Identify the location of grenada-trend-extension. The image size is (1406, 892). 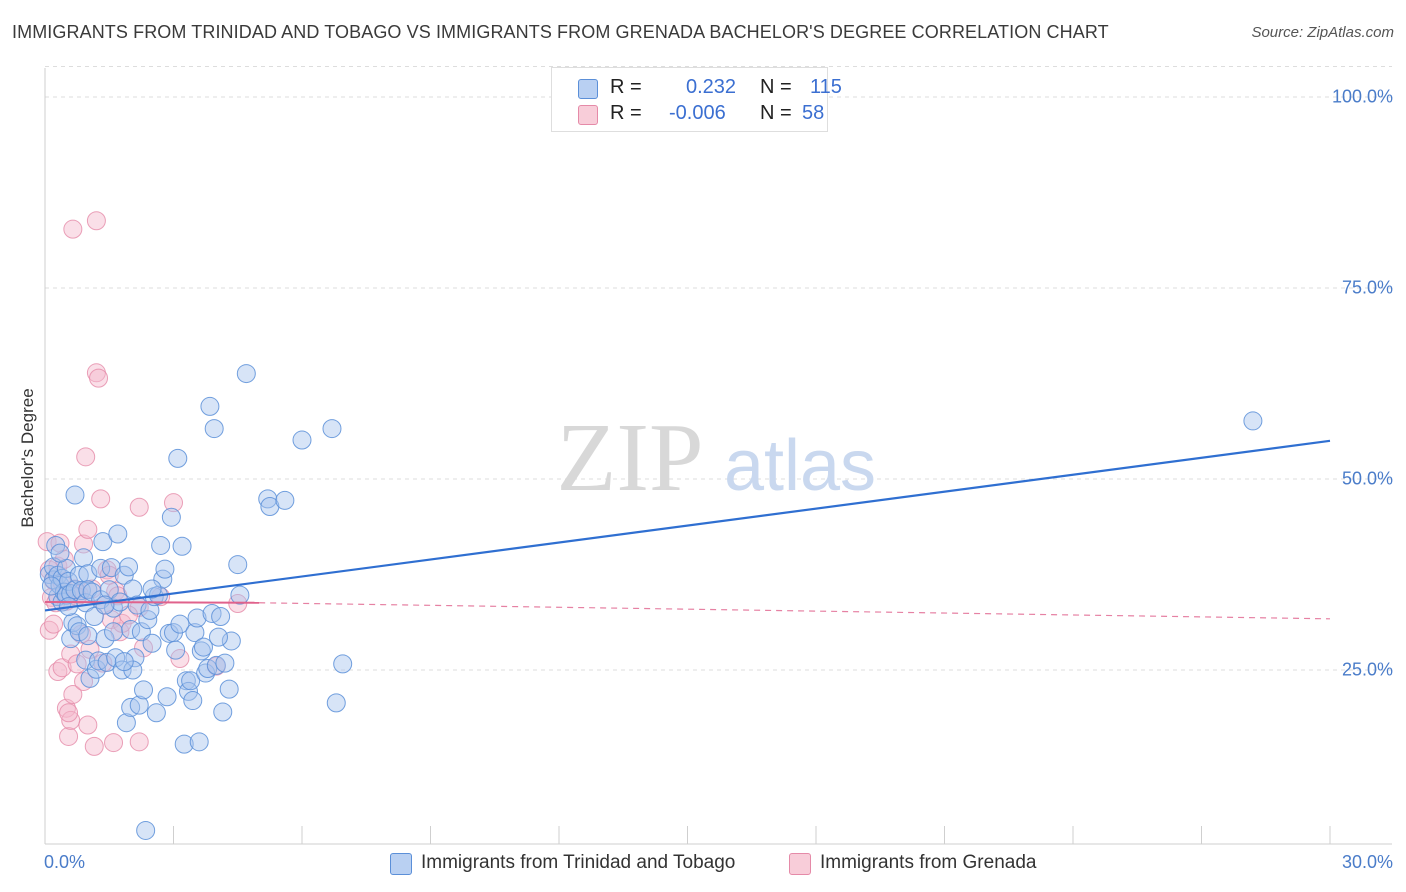
(795, 611).